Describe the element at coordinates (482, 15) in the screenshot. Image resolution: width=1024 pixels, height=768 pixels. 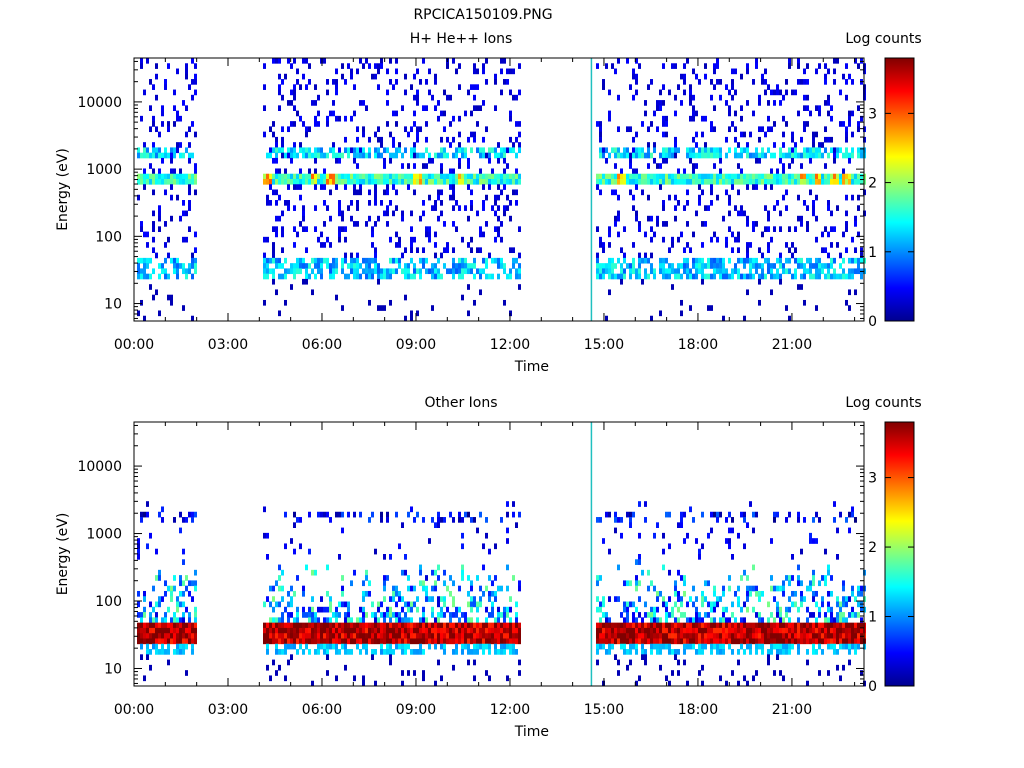
I see `figure-title: RPCICA150109.PNG` at that location.